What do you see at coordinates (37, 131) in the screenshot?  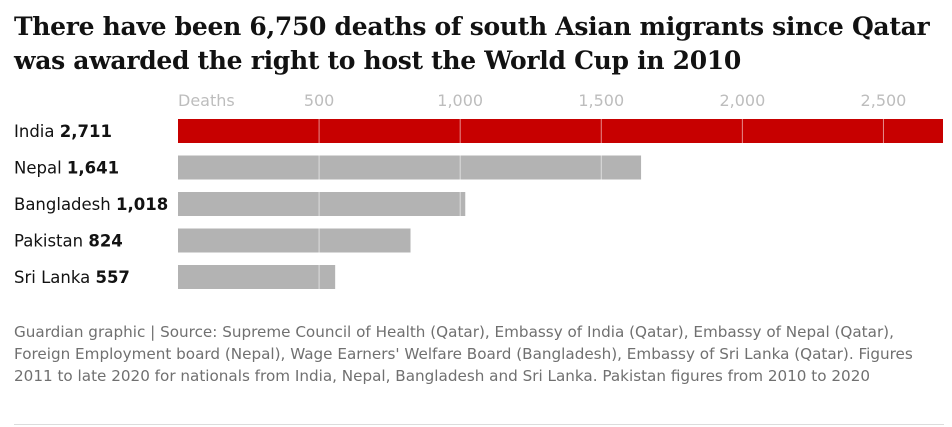 I see `category-name: India` at bounding box center [37, 131].